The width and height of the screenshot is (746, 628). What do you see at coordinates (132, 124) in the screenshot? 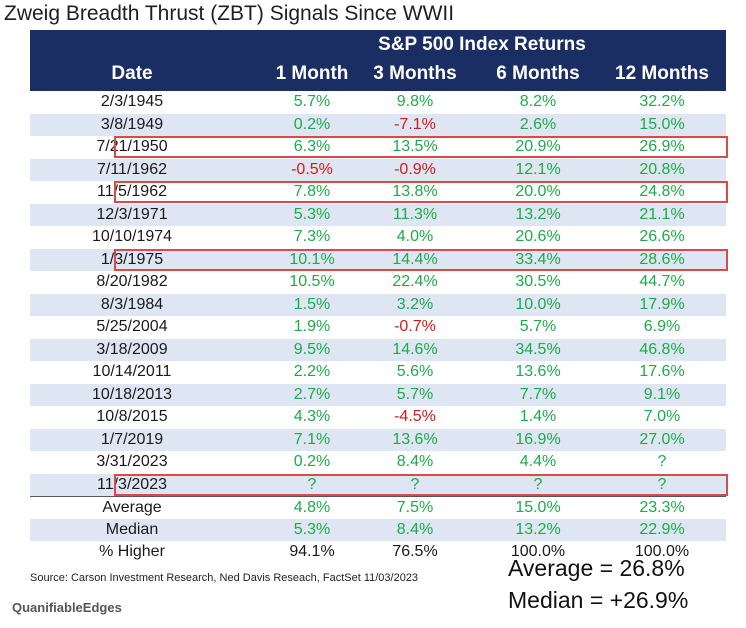
I see `cell-date: 3/8/1949` at bounding box center [132, 124].